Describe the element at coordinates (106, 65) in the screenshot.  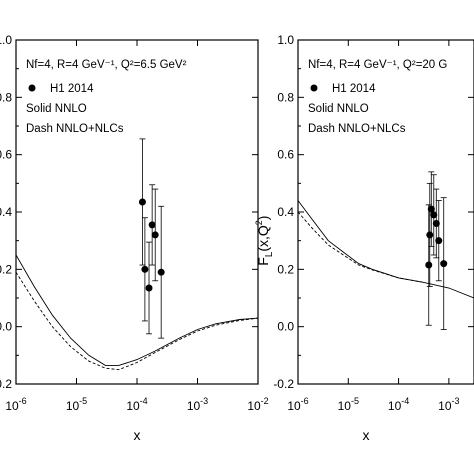
I see `params-annotation: Nf=4, R=4 GeV⁻¹, Q²=6.5 GeV²` at that location.